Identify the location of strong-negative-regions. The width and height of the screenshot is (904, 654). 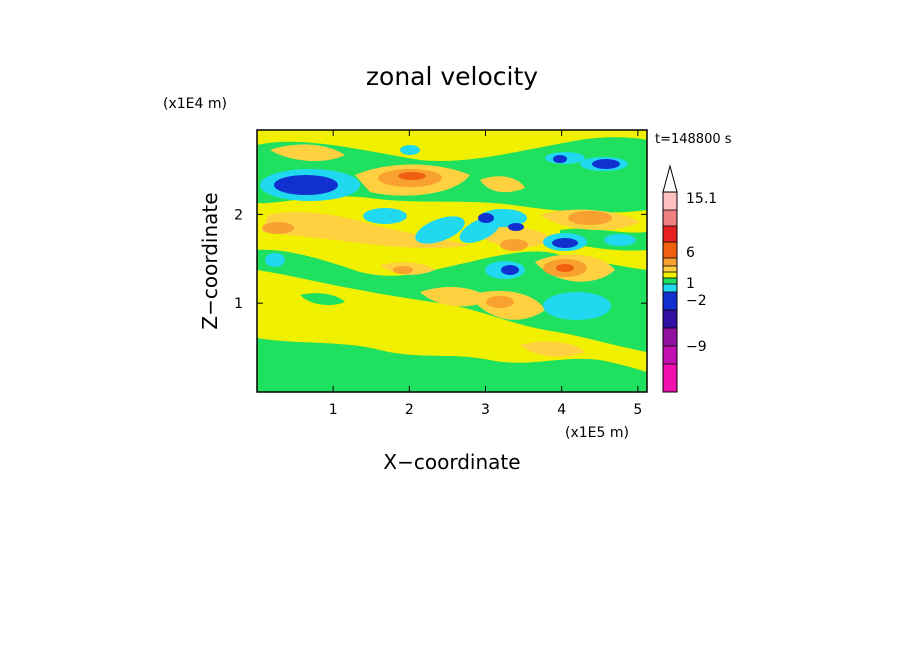
(447, 215).